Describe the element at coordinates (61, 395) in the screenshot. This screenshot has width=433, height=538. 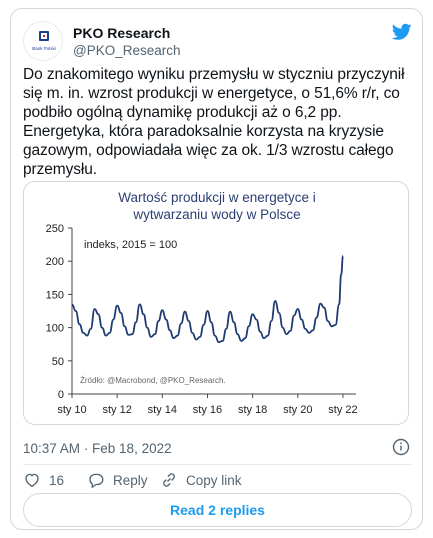
I see `y-tick-label: 0` at that location.